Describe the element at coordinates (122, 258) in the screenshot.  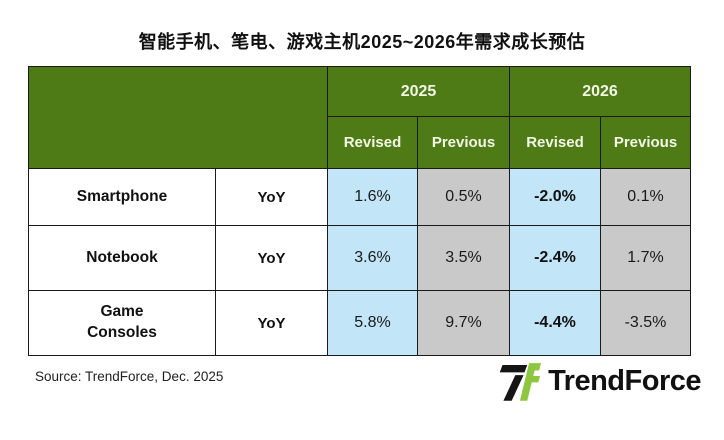
I see `product-cell: Notebook` at that location.